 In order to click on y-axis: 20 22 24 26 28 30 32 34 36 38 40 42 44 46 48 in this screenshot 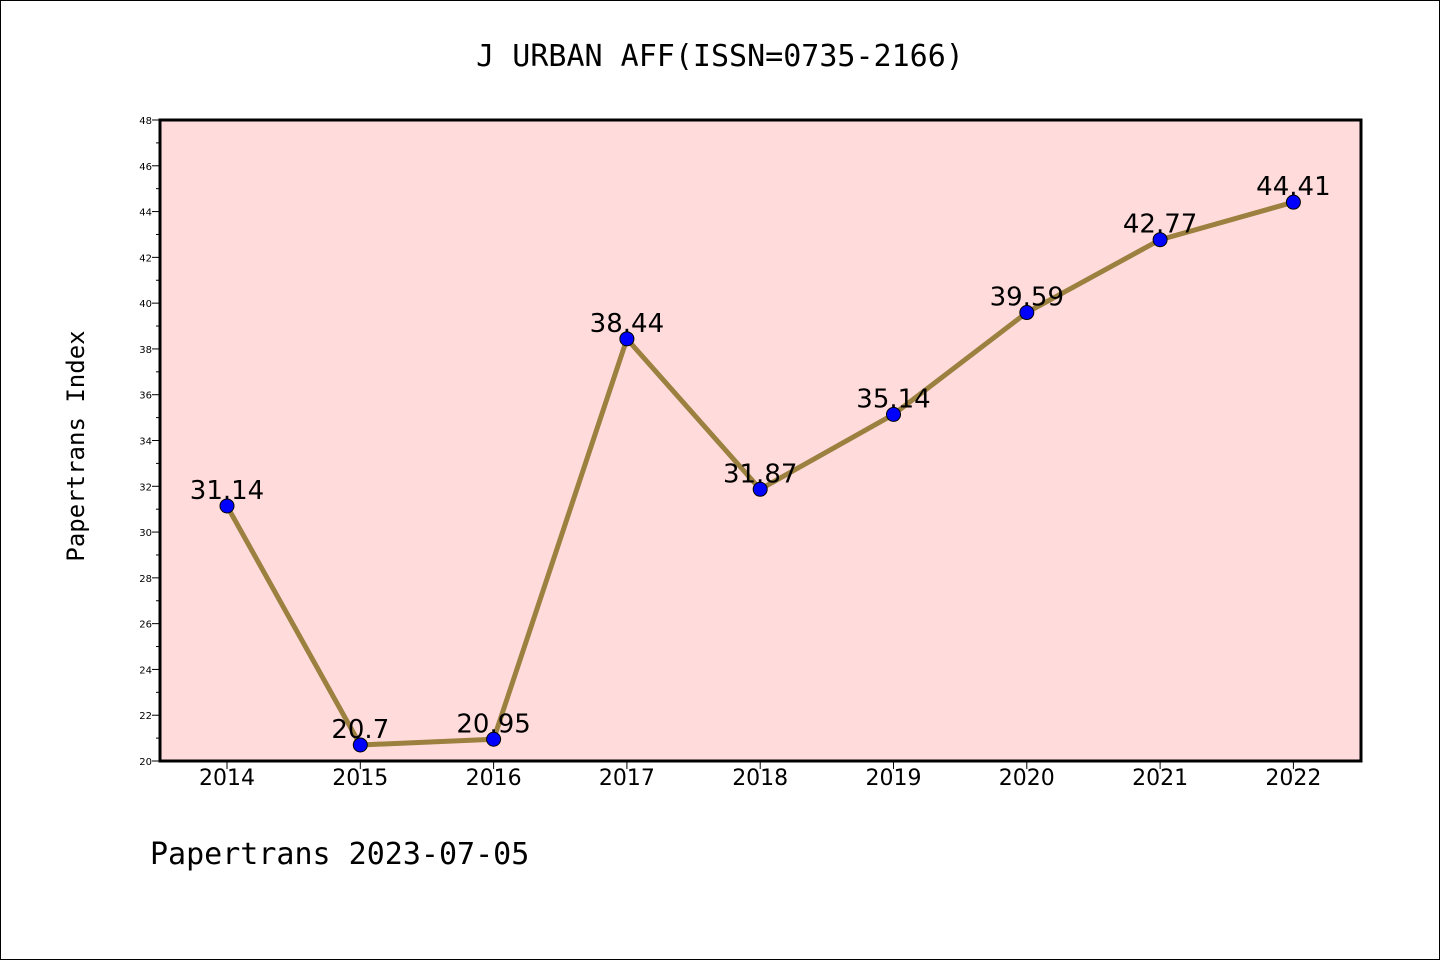, I will do `click(149, 442)`.